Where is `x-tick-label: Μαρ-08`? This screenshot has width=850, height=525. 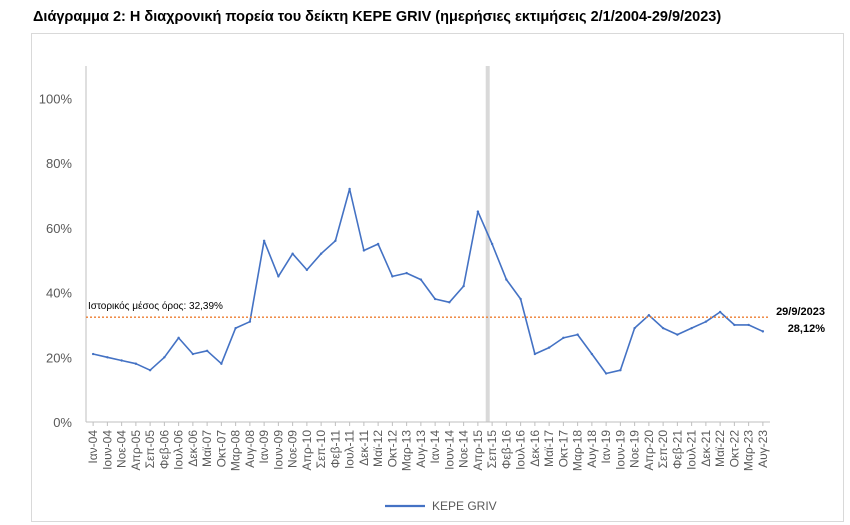
x-tick-label: Μαρ-08 is located at coordinates (236, 450).